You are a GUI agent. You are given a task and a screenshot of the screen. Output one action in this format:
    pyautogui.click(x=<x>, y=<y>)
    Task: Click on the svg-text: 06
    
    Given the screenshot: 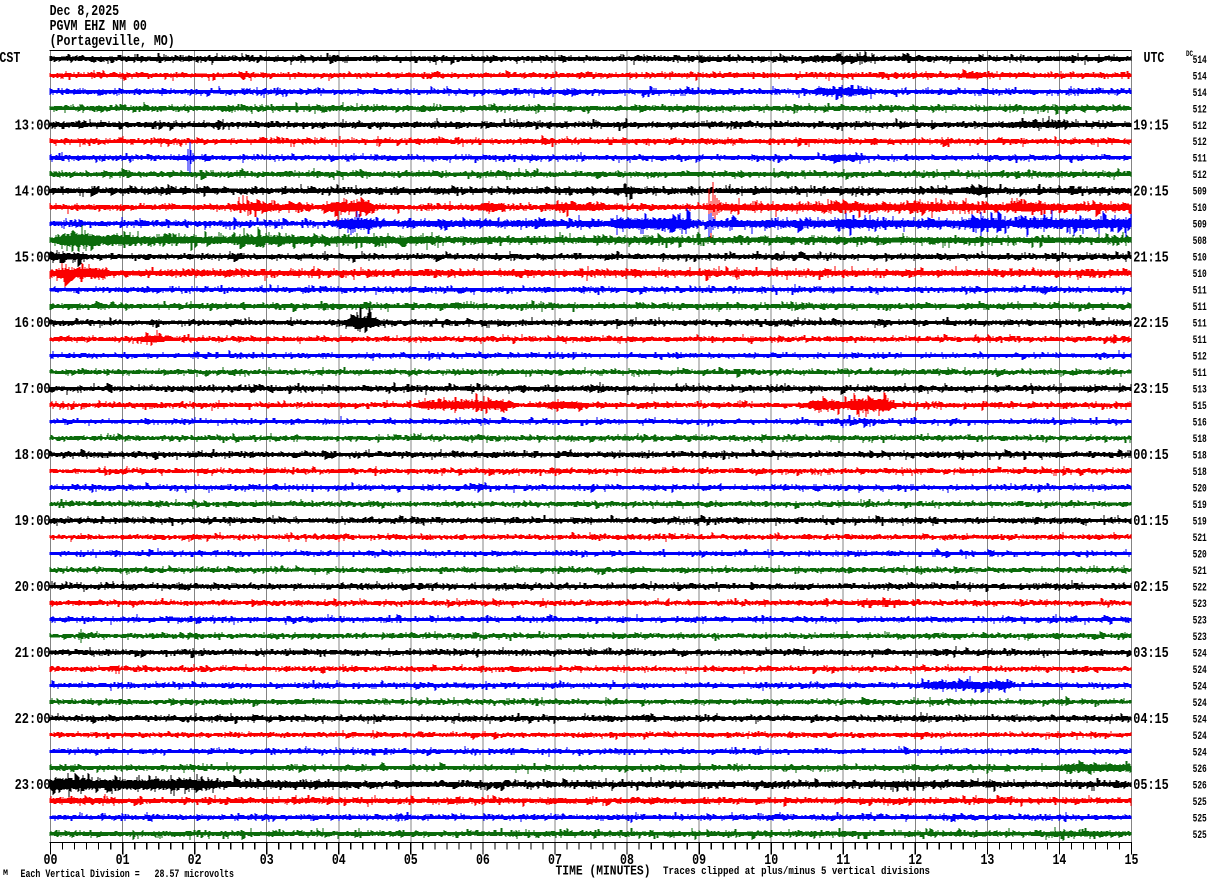 What is the action you would take?
    pyautogui.click(x=483, y=860)
    